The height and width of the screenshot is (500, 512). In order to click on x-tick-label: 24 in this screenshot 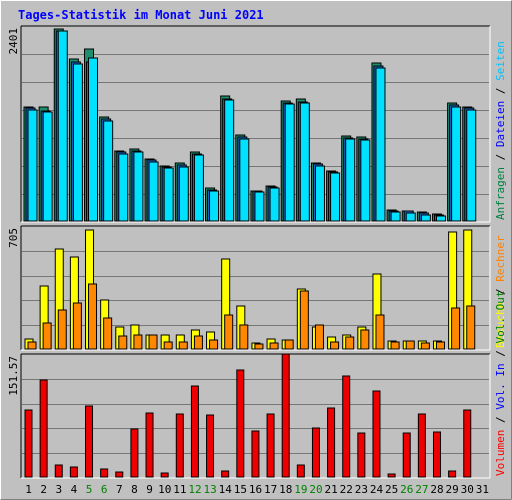, I will do `click(377, 489)`.